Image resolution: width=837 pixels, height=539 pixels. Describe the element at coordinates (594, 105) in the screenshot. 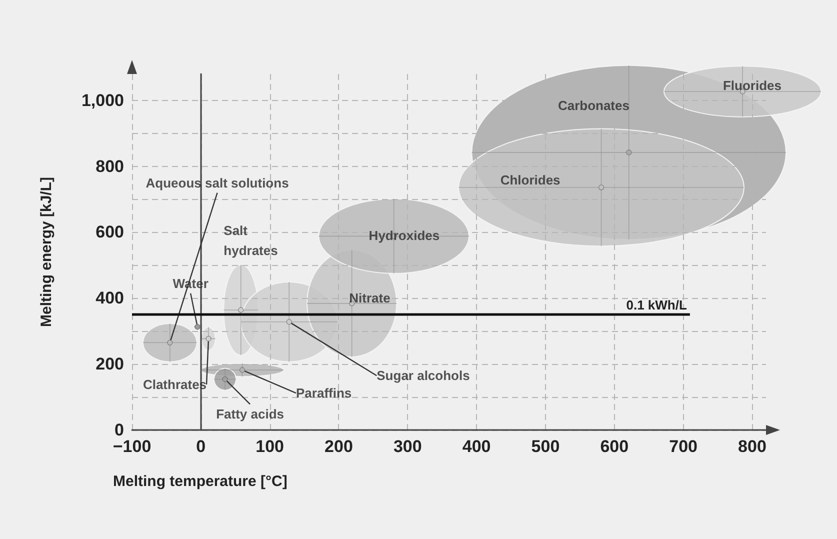

I see `text: Carbonates` at that location.